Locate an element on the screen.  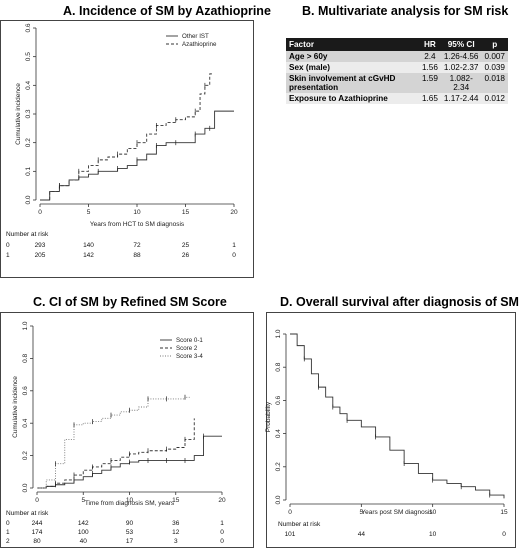
chart-a-risk-group: 0 is located at coordinates (8, 245).